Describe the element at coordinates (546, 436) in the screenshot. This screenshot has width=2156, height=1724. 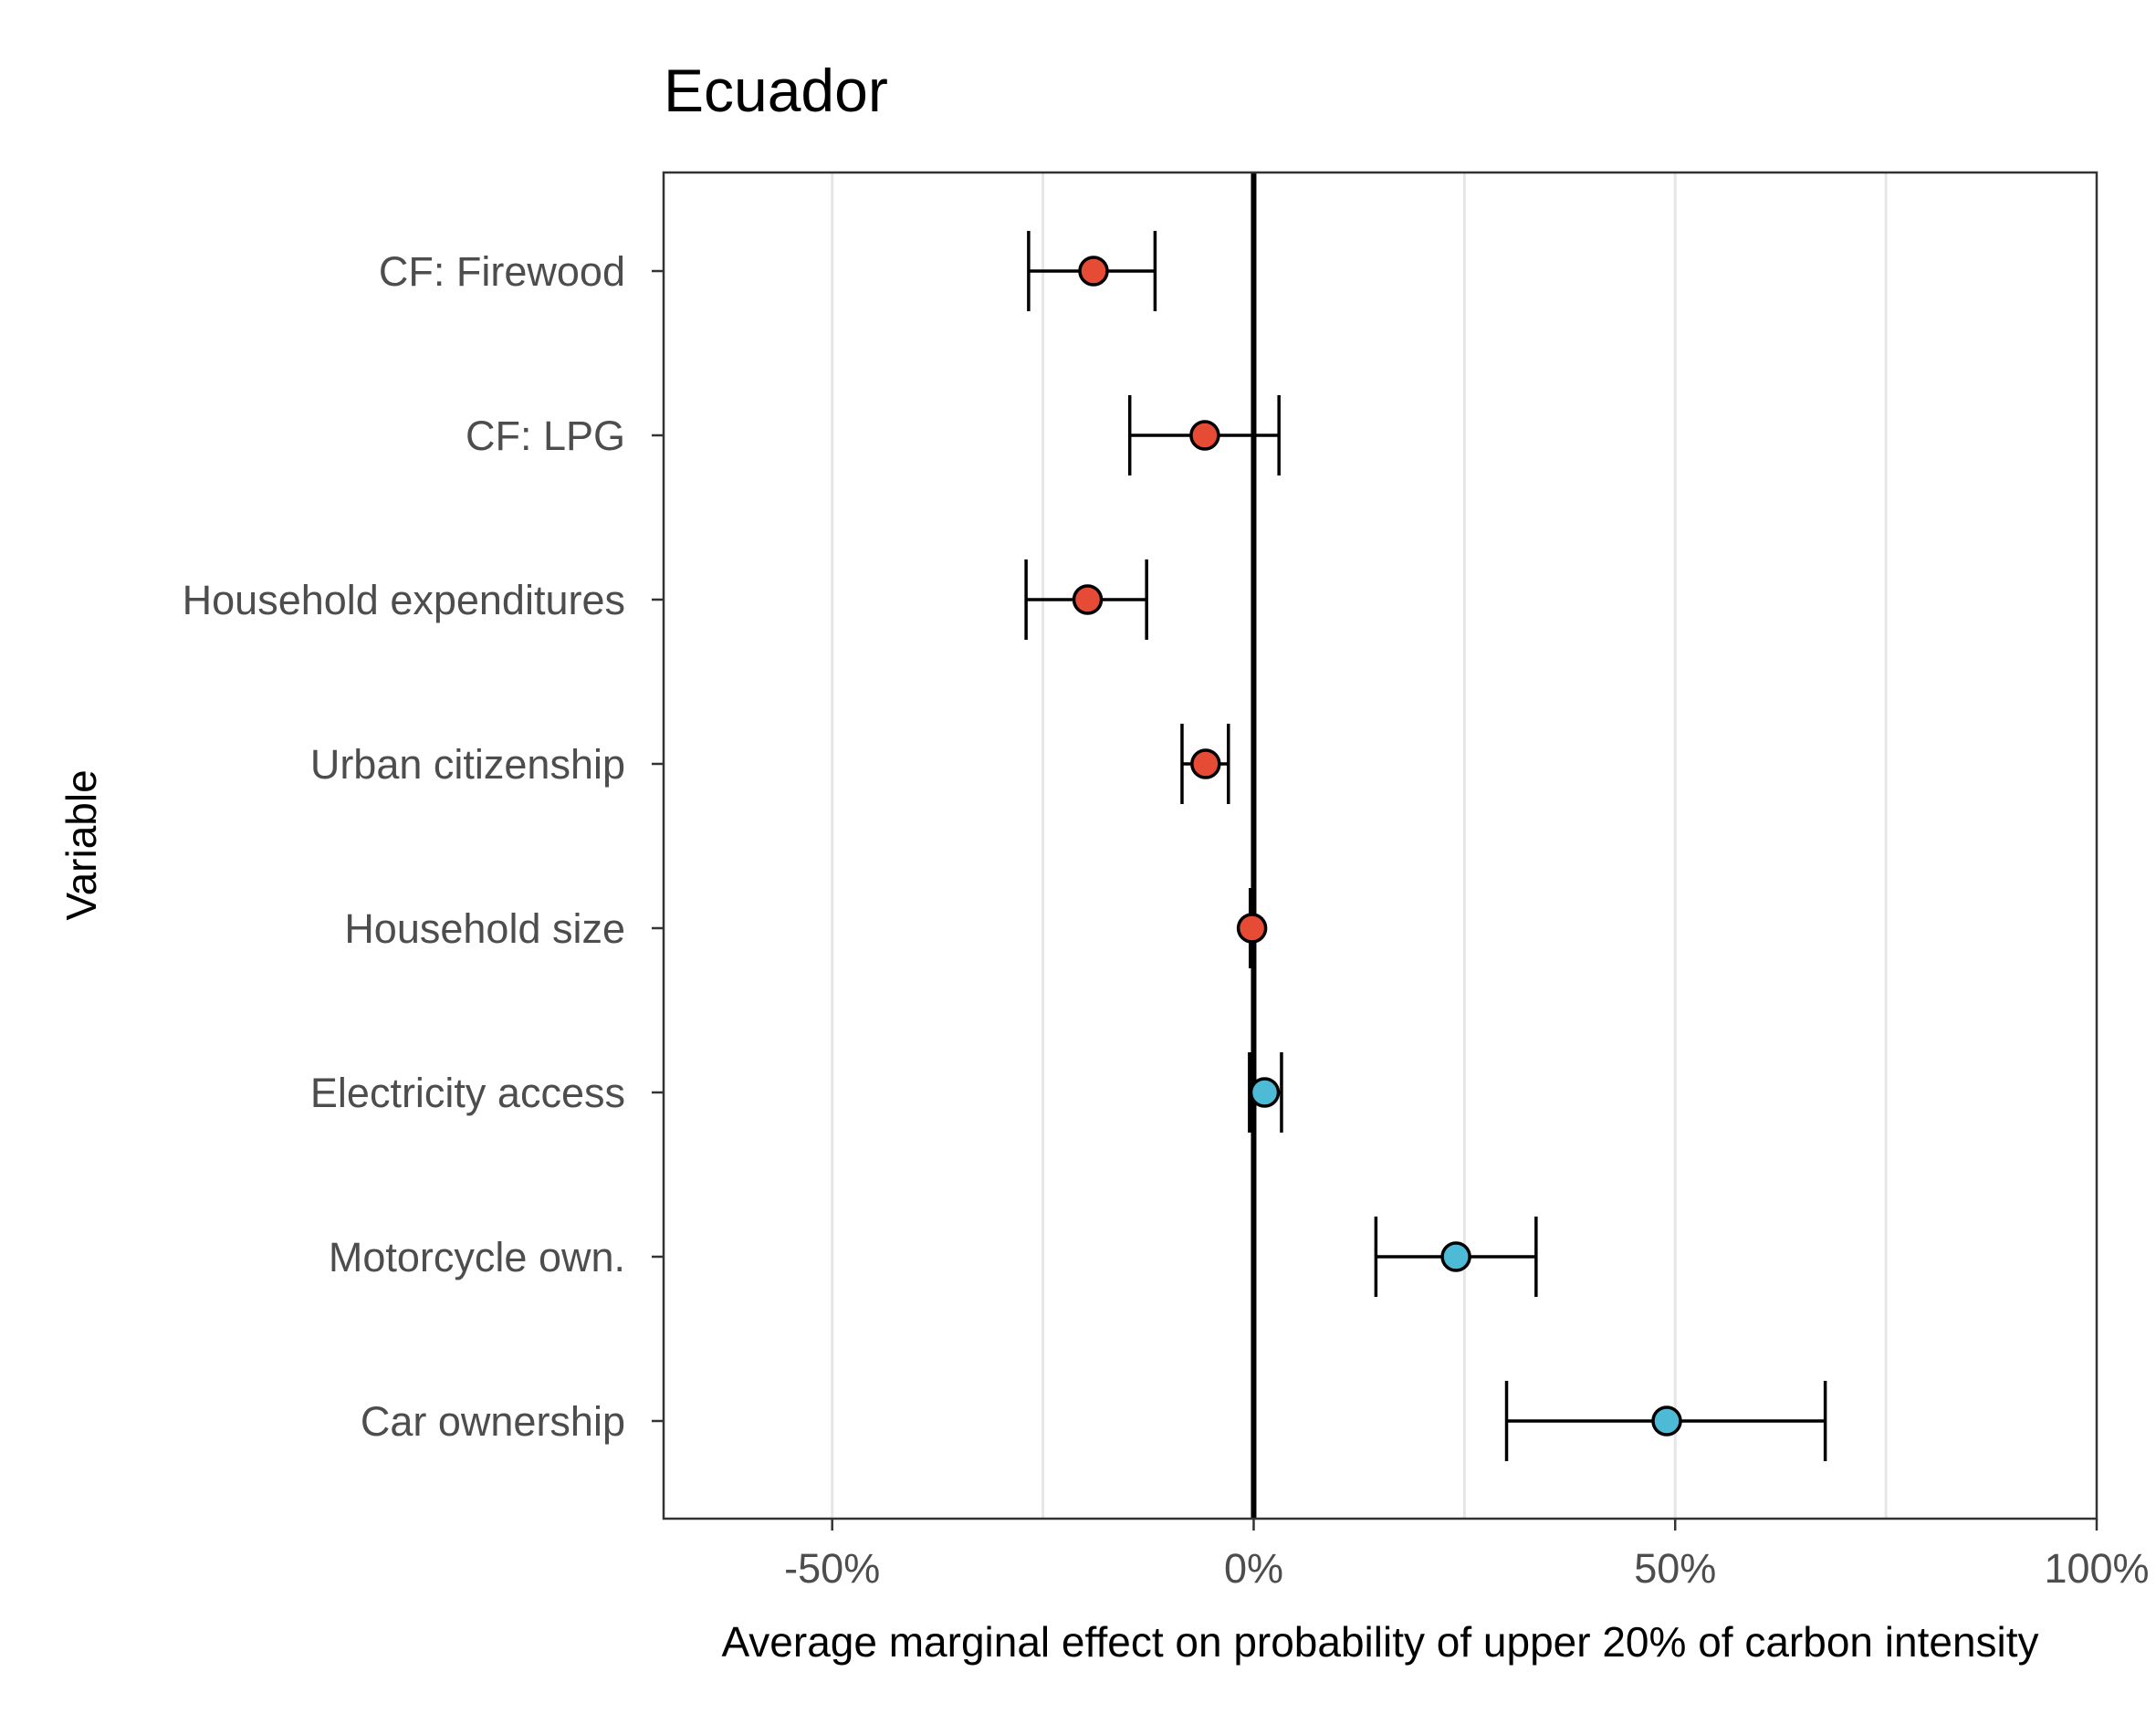
I see `y-tick-label: CF: LPG` at that location.